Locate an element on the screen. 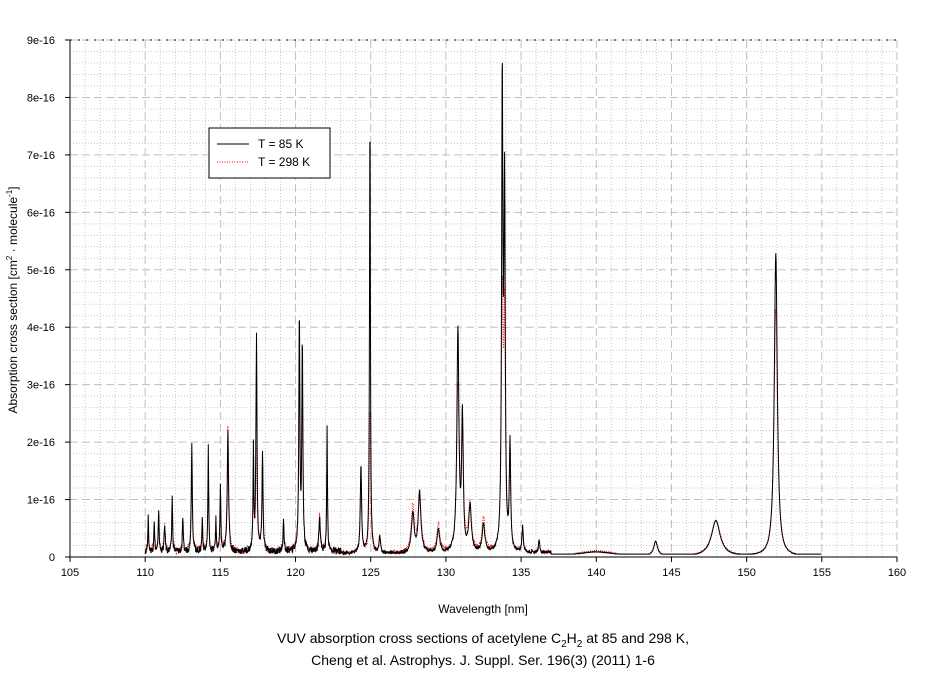  x-tick-label: 125 is located at coordinates (371, 573).